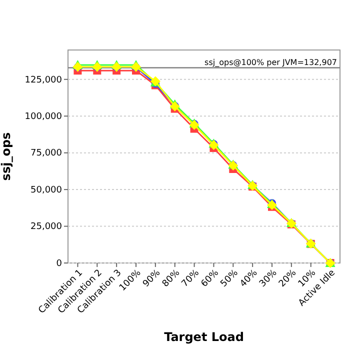 The image size is (348, 348). I want to click on x-axis-title: Target Load, so click(204, 337).